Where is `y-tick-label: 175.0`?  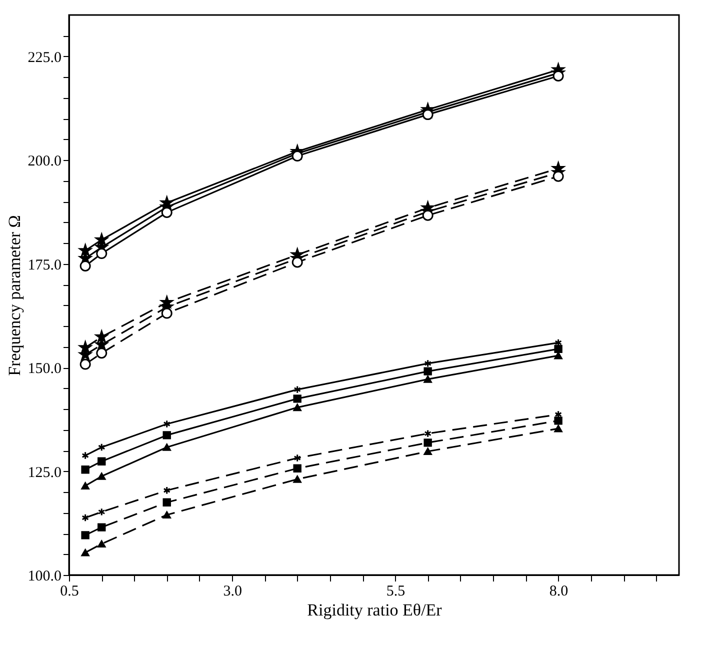 y-tick-label: 175.0 is located at coordinates (45, 265).